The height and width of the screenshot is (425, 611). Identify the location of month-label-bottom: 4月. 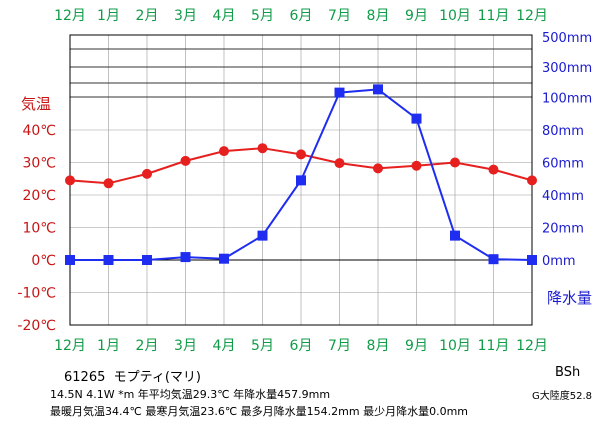
(224, 346).